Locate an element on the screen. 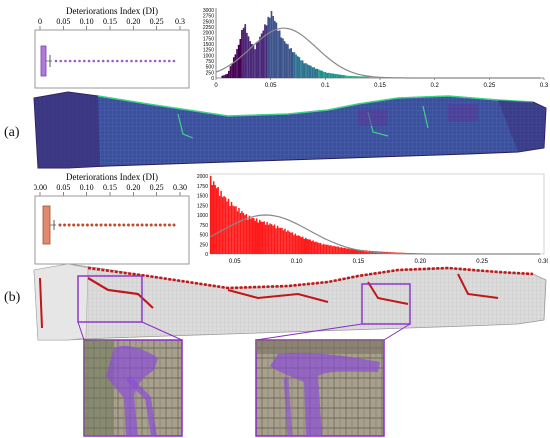 This screenshot has width=550, height=438. boxplot-b-ticks: 0.00 0.05 0.10 0.15 0.20 0.25 0.30 is located at coordinates (110, 189).